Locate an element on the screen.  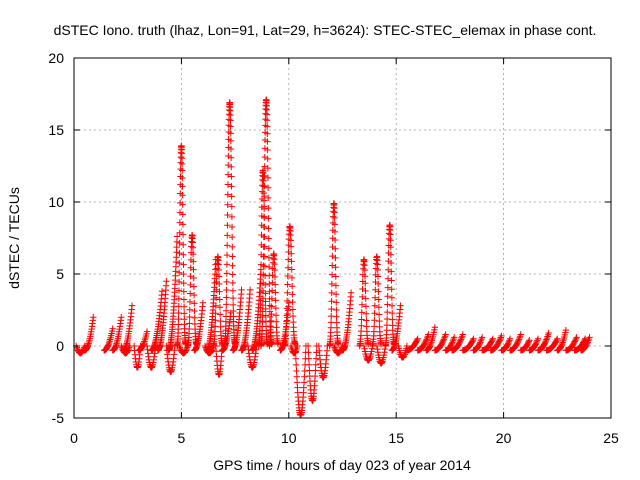
y-tick-label: -5 is located at coordinates (58, 418).